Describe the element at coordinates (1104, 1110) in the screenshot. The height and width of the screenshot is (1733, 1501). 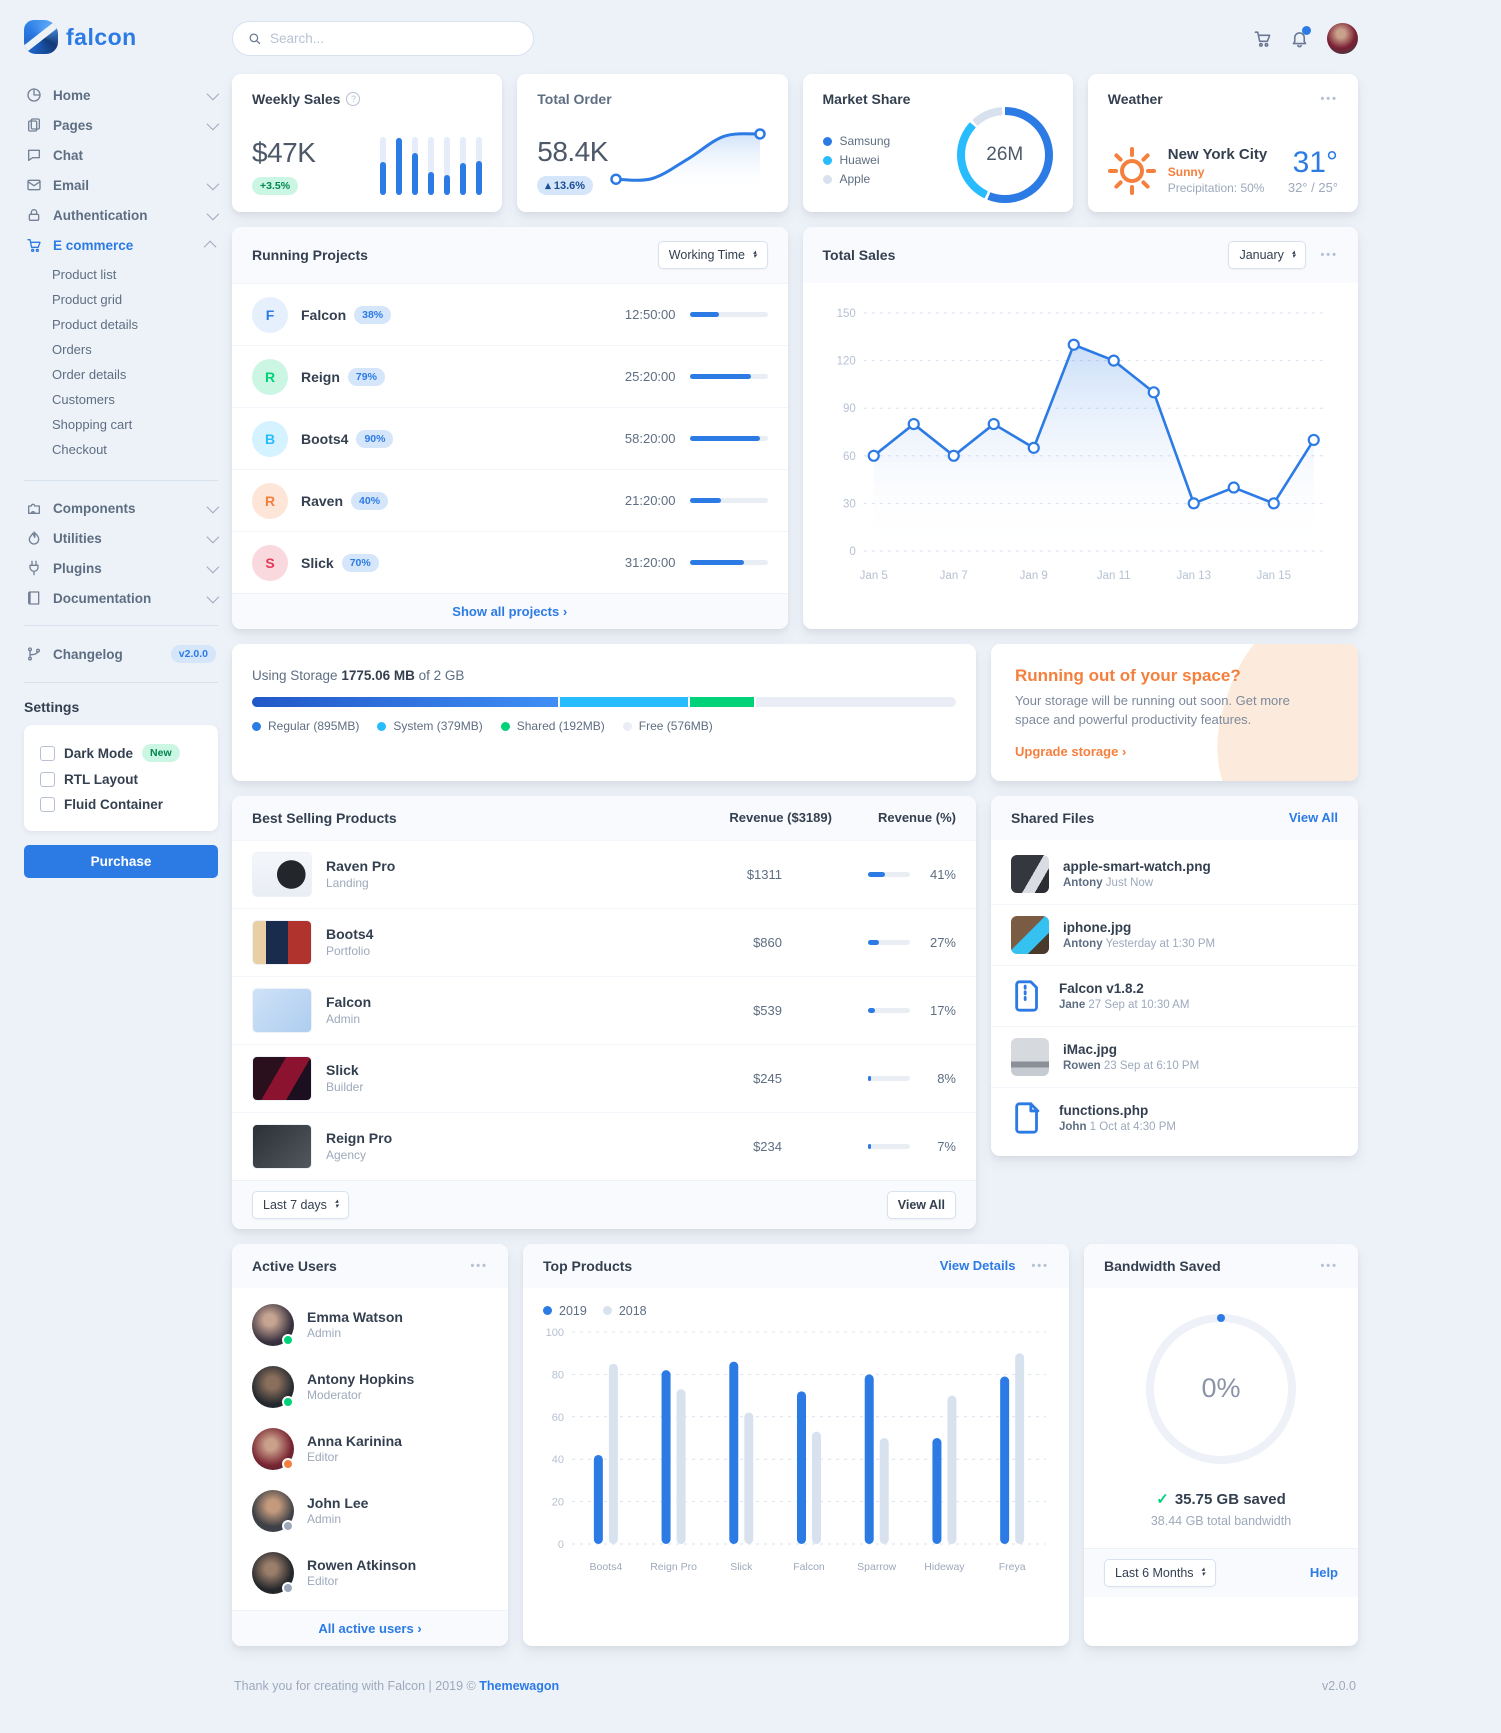
I see `file-name: functions.php` at that location.